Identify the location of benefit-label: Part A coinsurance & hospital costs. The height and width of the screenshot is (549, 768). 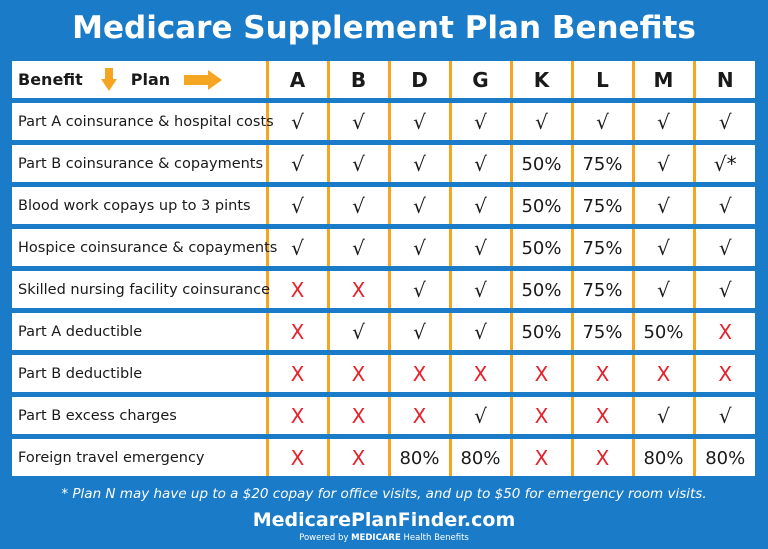
(143, 122).